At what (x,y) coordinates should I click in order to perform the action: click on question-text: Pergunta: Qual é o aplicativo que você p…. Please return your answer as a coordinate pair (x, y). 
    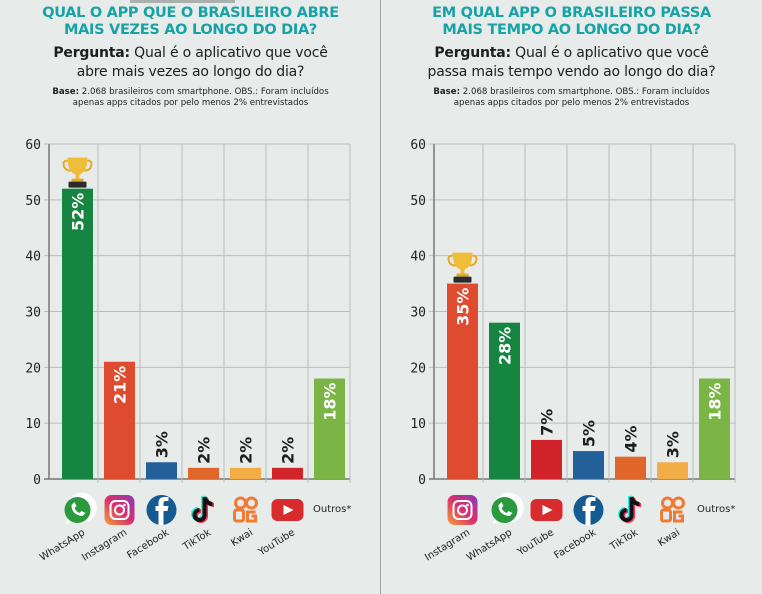
    Looking at the image, I should click on (571, 63).